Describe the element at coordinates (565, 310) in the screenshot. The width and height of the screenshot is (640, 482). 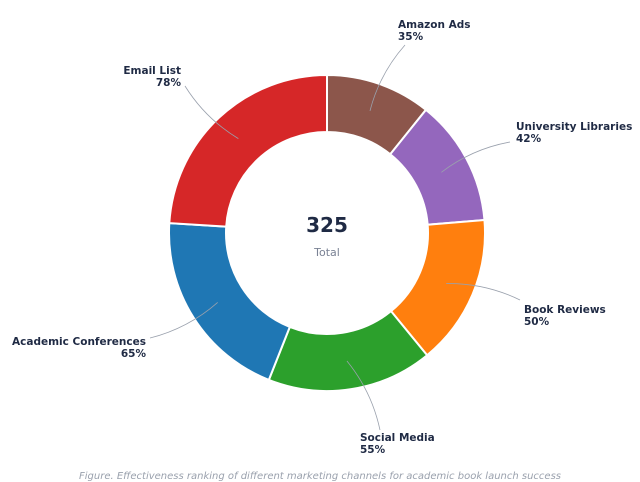
I see `slice-label-name: Book Reviews` at that location.